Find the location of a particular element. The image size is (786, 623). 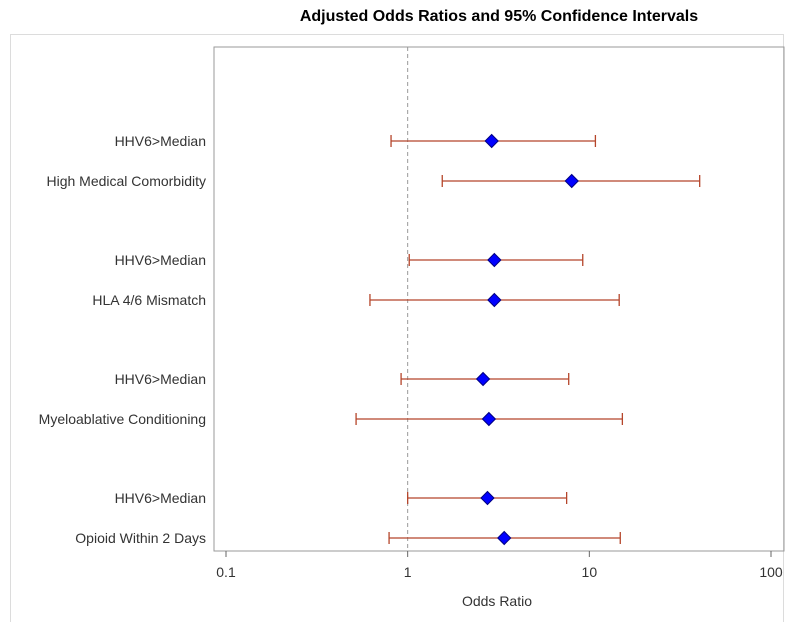

row-label: High Medical Comorbidity is located at coordinates (126, 181).